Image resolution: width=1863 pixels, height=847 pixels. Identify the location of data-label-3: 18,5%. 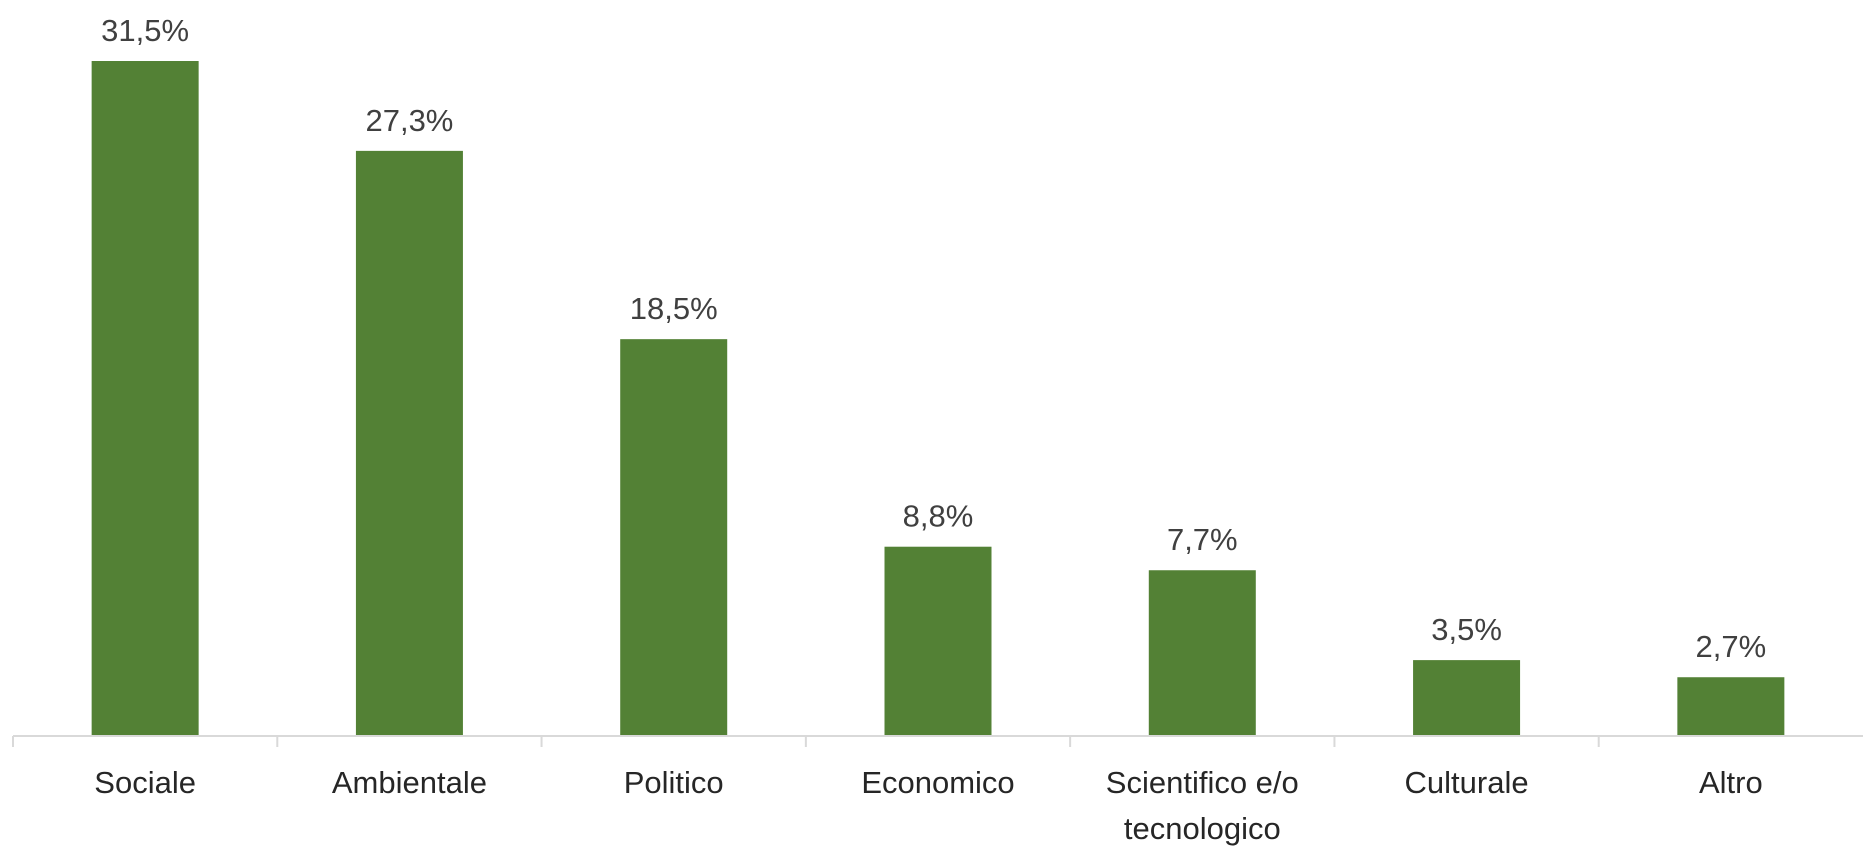
(674, 308).